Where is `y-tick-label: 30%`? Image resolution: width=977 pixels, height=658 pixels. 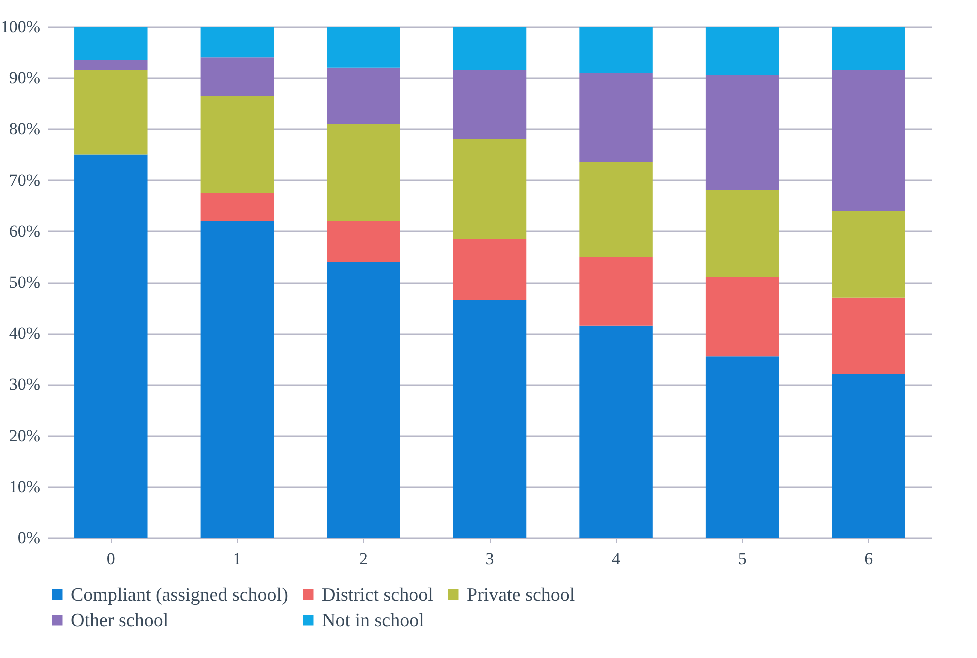
y-tick-label: 30% is located at coordinates (24, 384).